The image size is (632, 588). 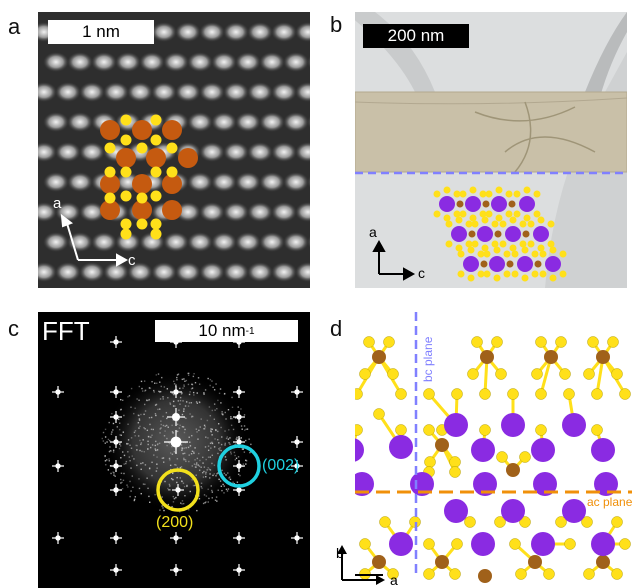 I want to click on fft-title: FFT, so click(x=66, y=331).